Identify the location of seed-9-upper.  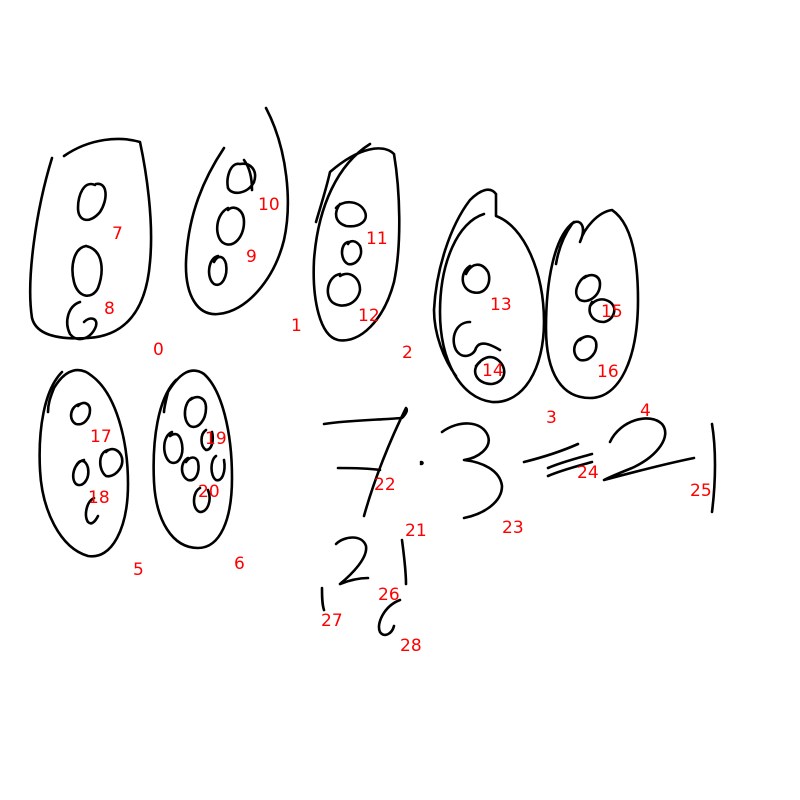
(230, 226).